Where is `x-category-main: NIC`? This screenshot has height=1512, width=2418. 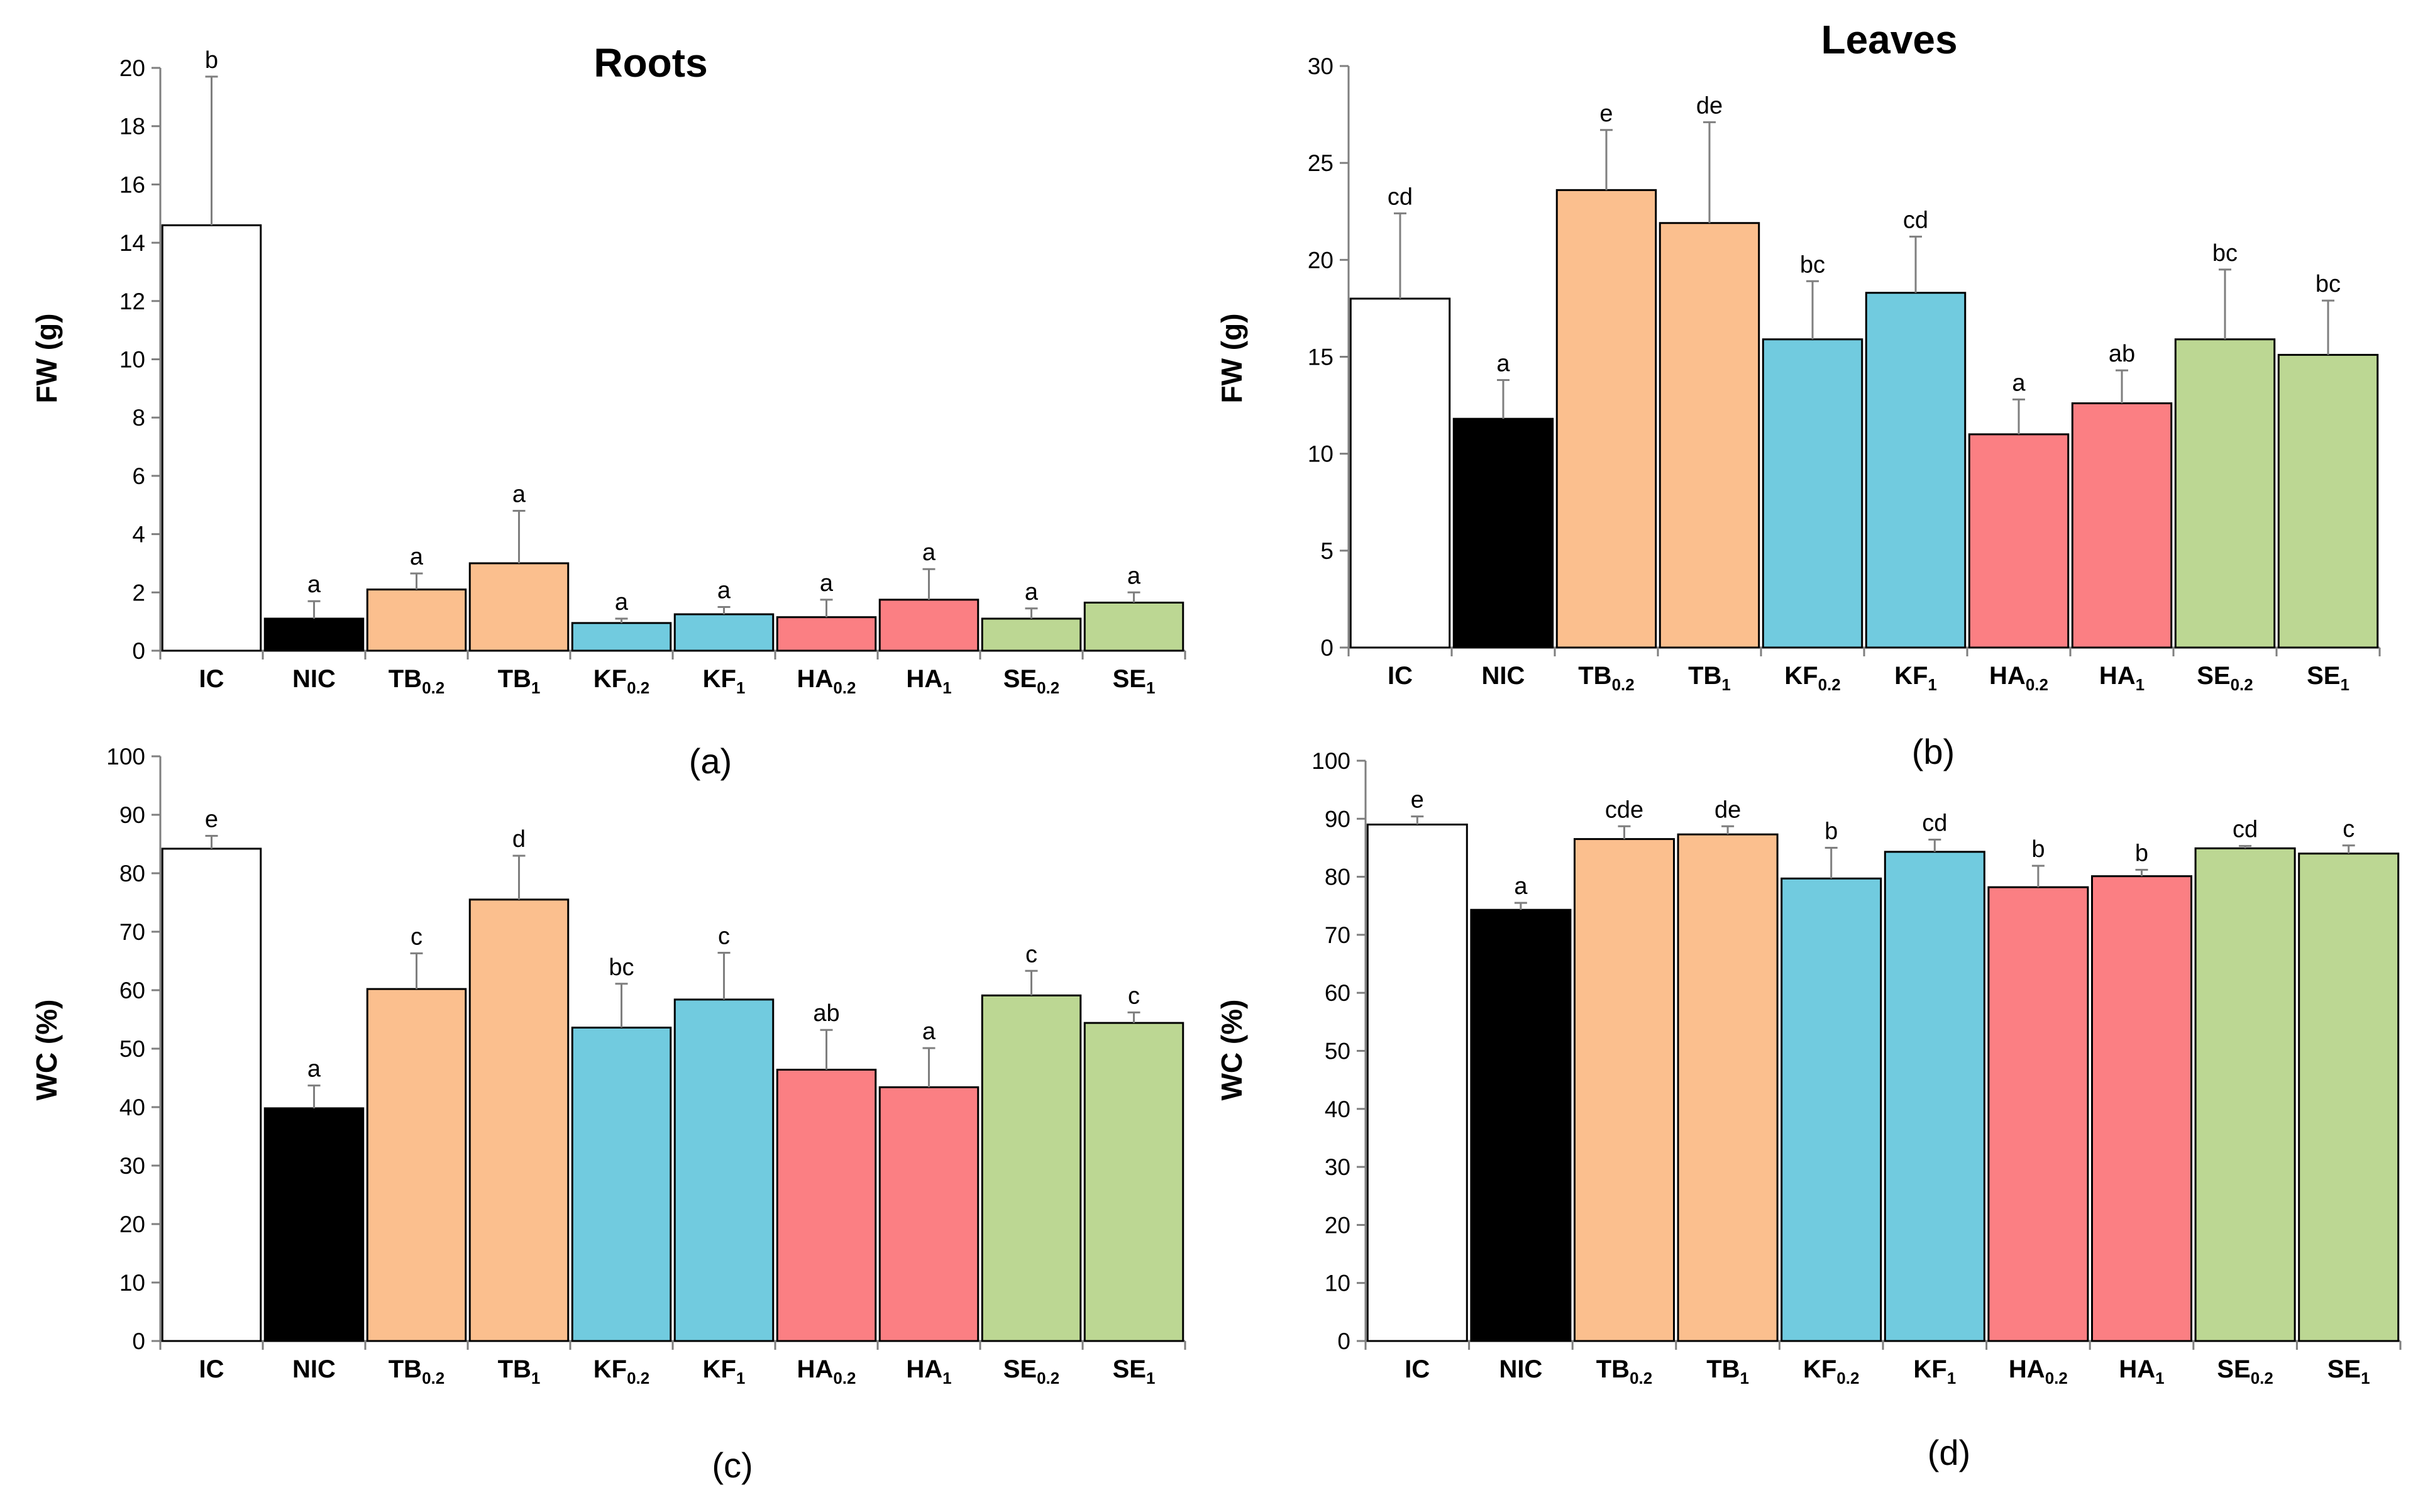 x-category-main: NIC is located at coordinates (314, 679).